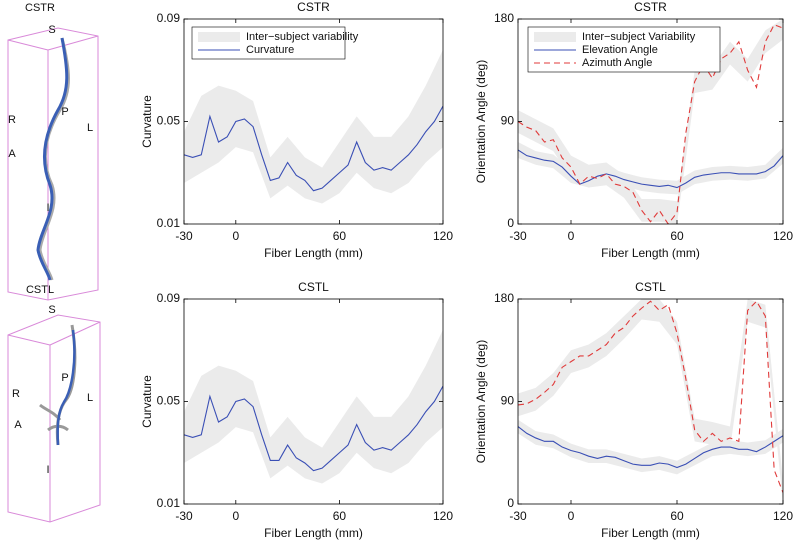 This screenshot has height=543, width=793. I want to click on fiber-bundle, so click(54, 159).